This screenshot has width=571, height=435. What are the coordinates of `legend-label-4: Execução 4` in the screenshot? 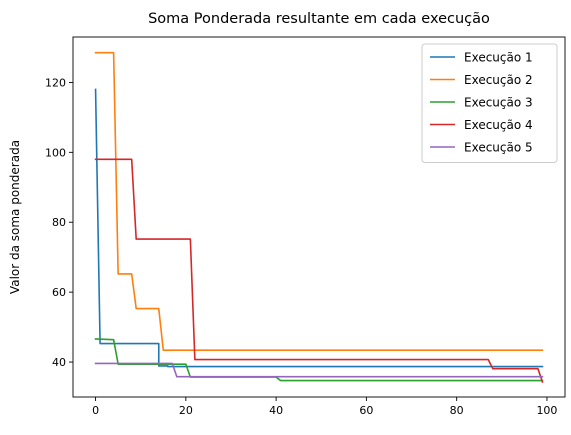 It's located at (498, 125).